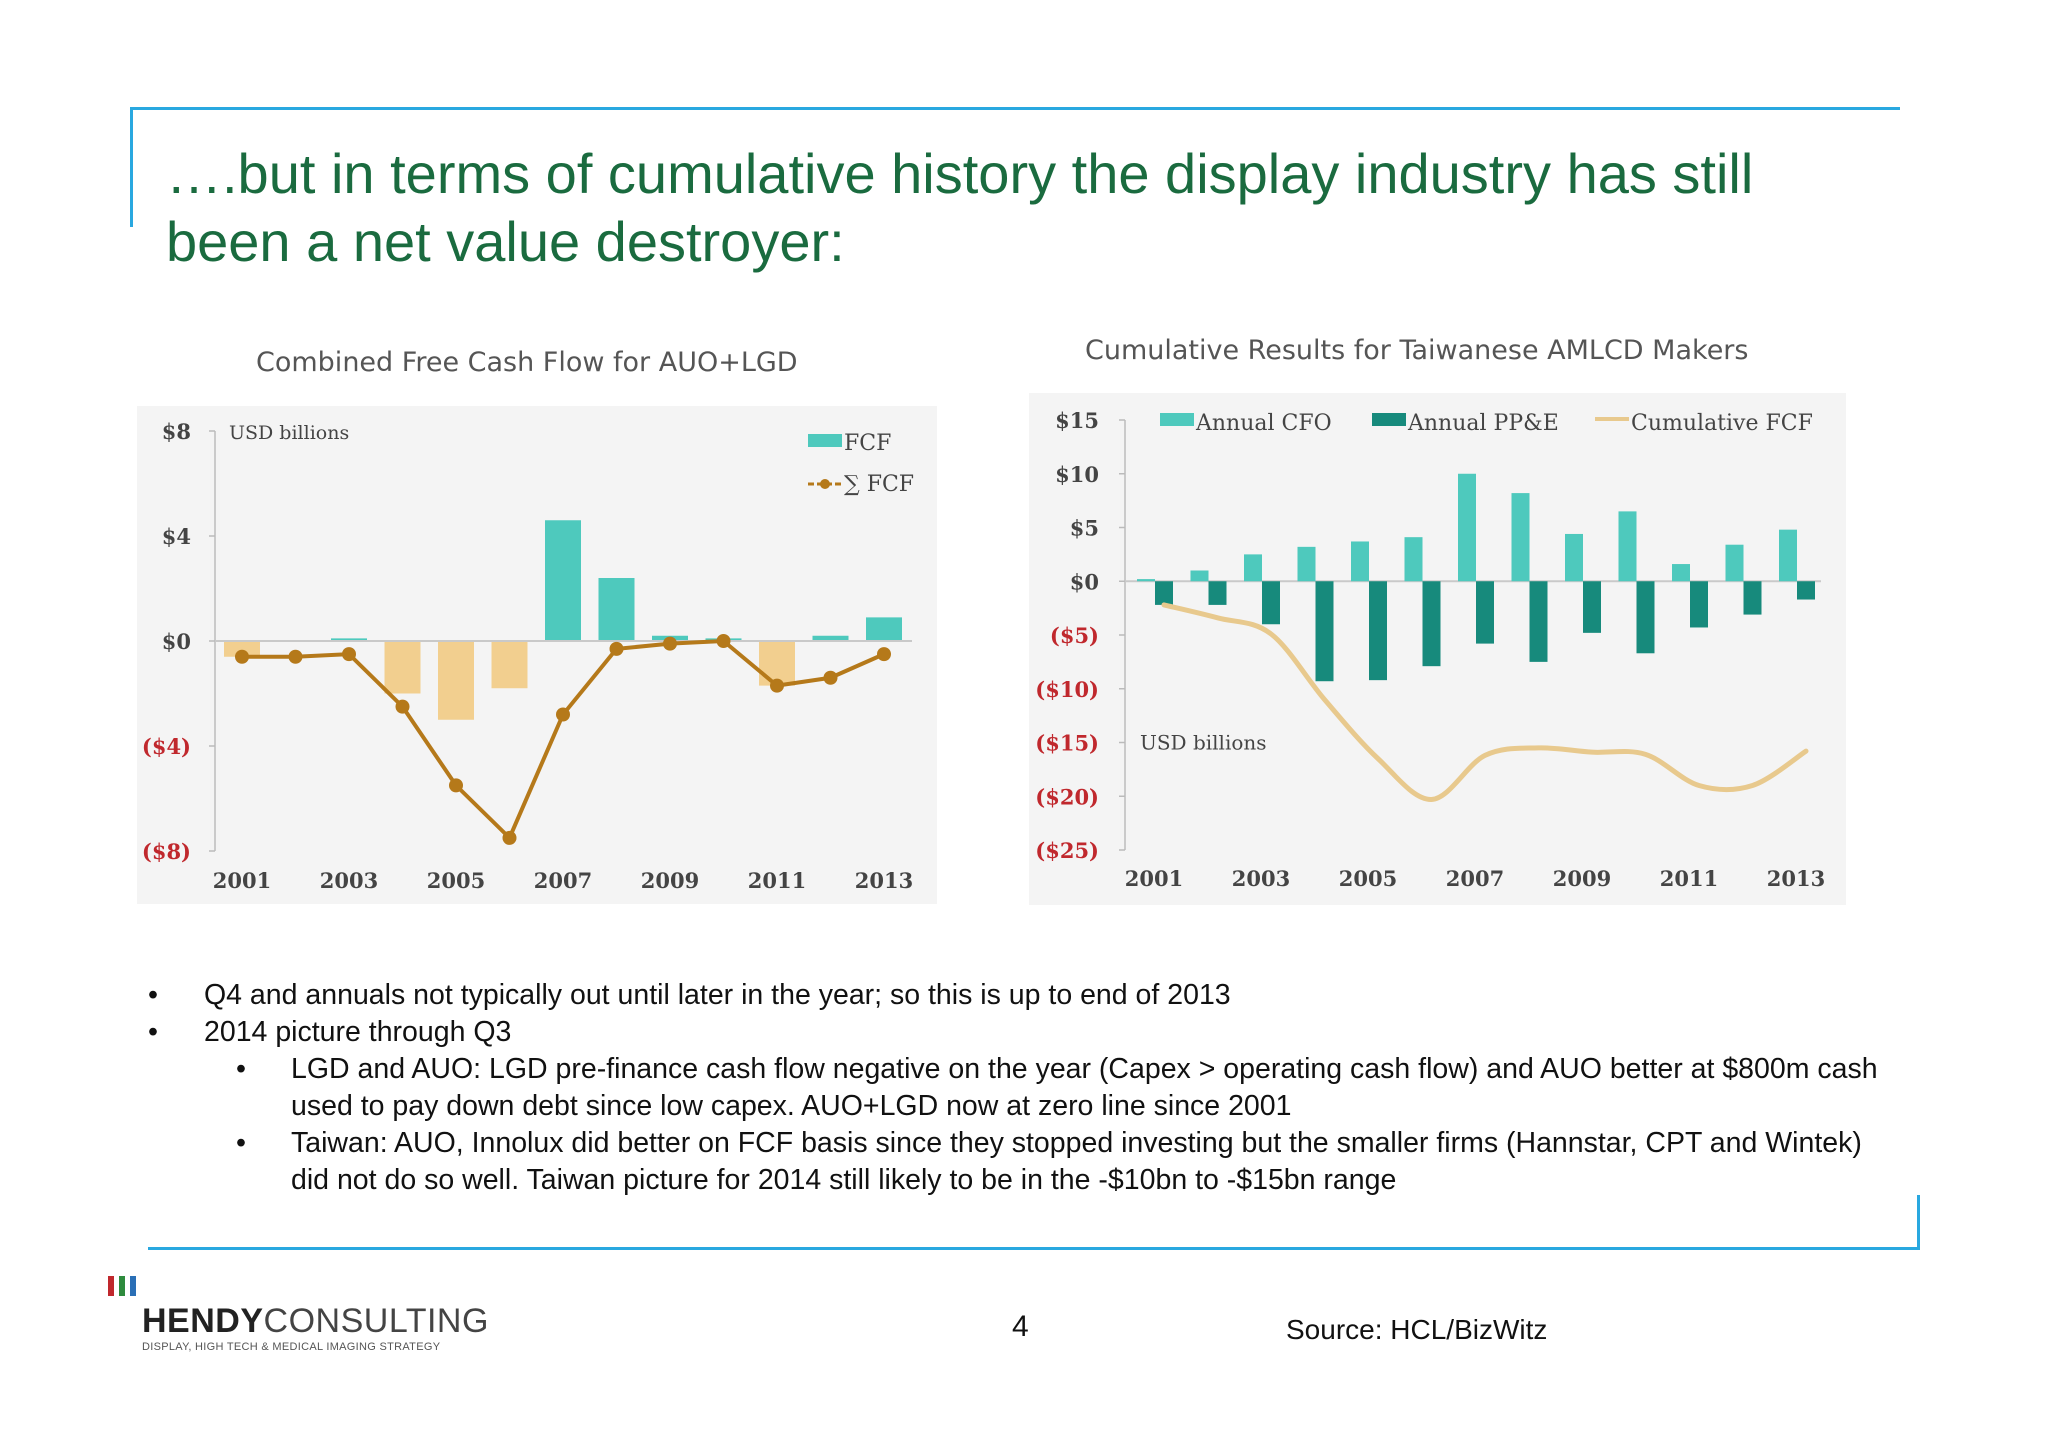  Describe the element at coordinates (1020, 1032) in the screenshot. I see `bullet-item: 2014 picture through Q3` at that location.